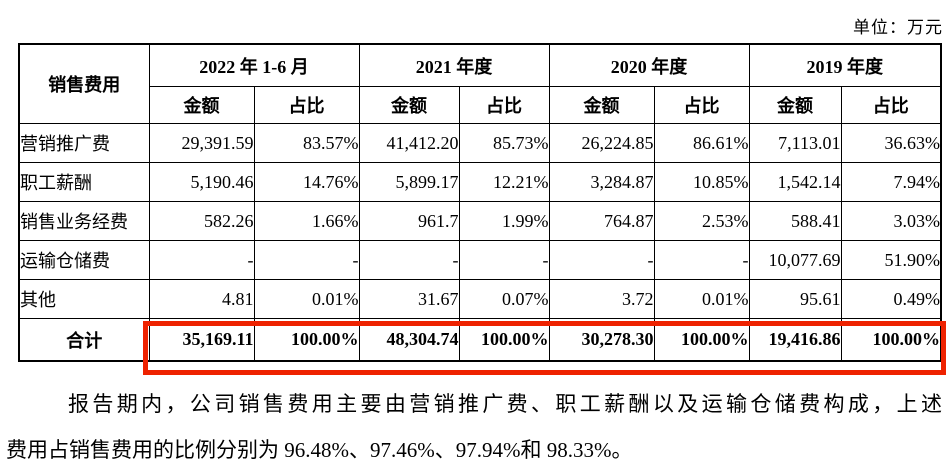 Image resolution: width=952 pixels, height=468 pixels. Describe the element at coordinates (701, 105) in the screenshot. I see `sub-header-ratio-2020: 占比` at that location.